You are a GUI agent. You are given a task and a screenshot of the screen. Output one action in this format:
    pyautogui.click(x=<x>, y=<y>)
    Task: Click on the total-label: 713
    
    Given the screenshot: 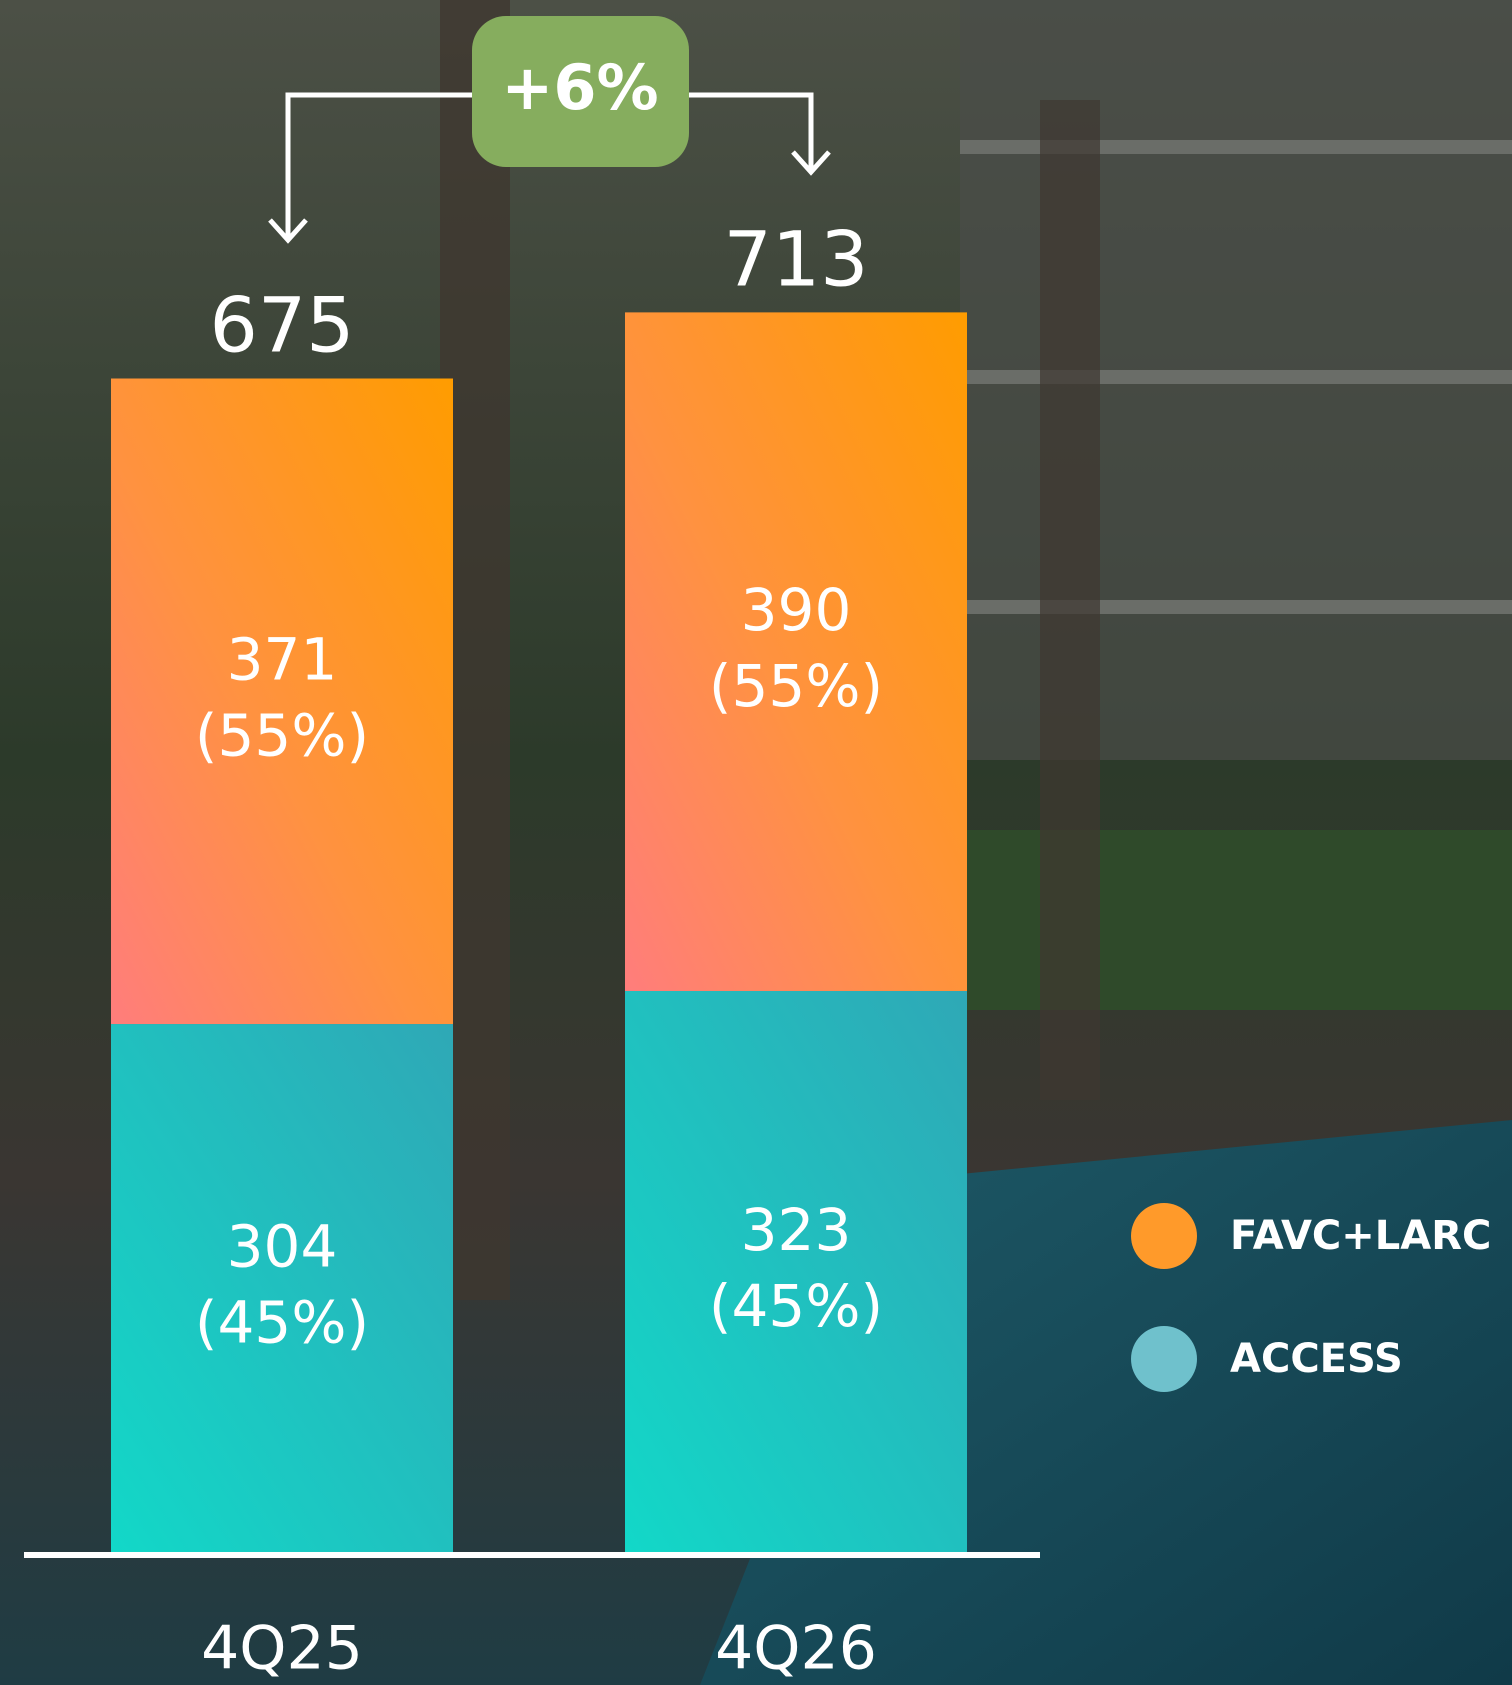 What is the action you would take?
    pyautogui.click(x=795, y=258)
    